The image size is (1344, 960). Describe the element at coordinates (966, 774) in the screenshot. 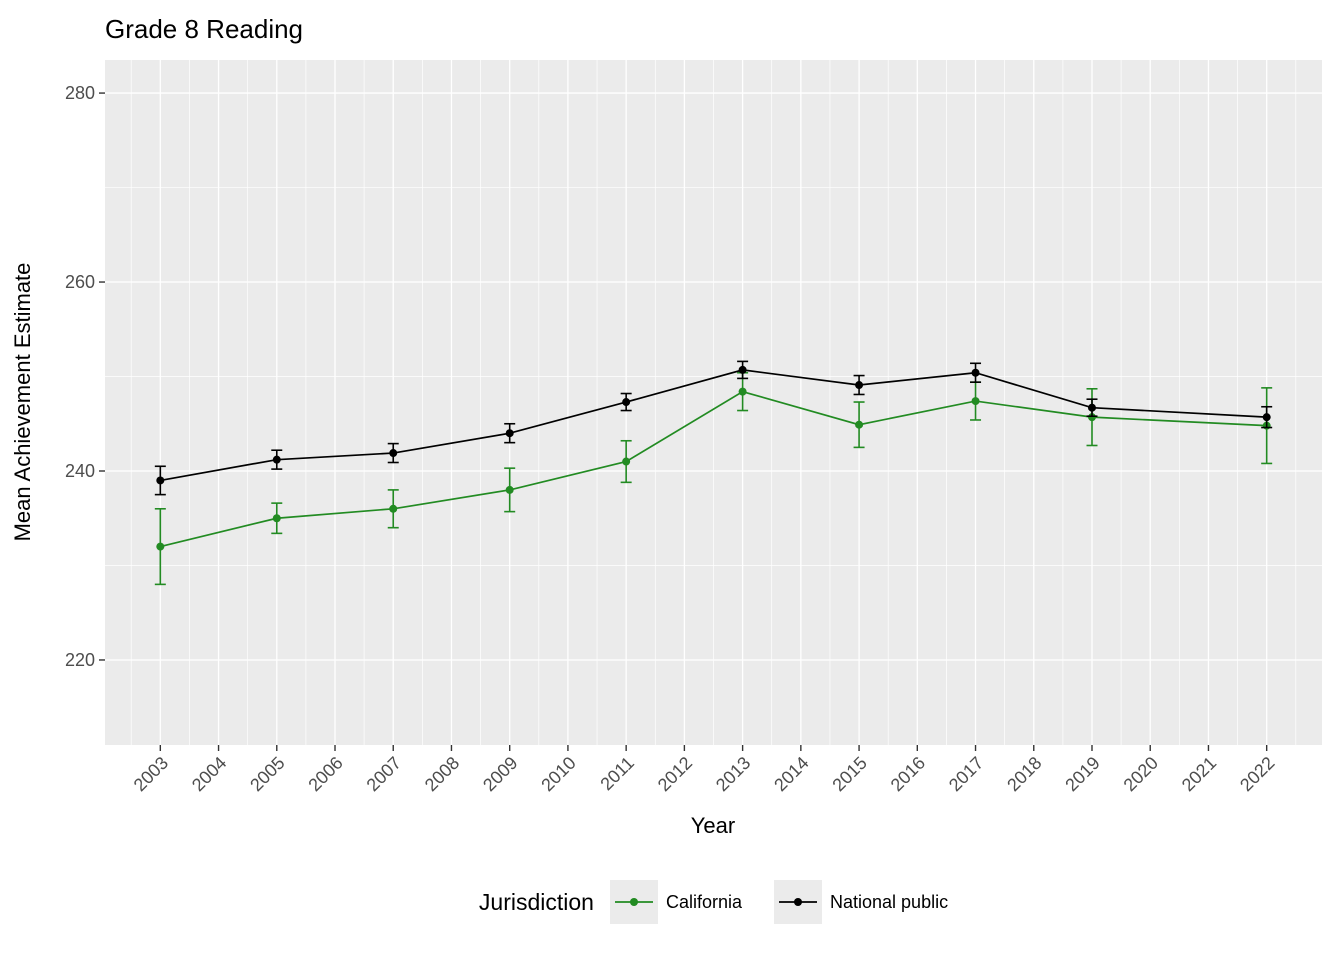

I see `x-tick-label: 2017` at that location.